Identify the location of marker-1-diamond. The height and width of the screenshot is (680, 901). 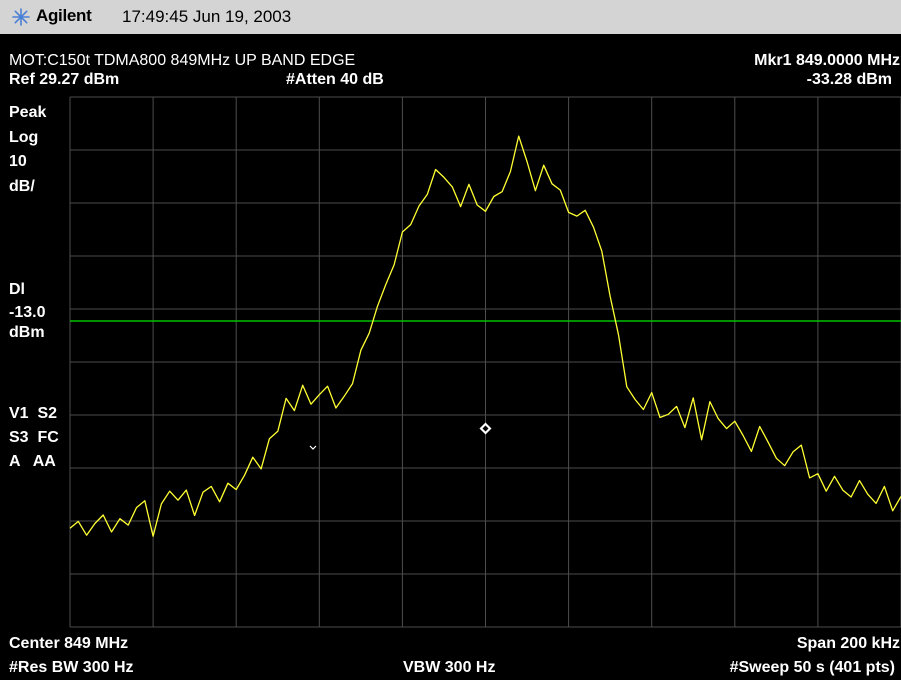
(485, 428).